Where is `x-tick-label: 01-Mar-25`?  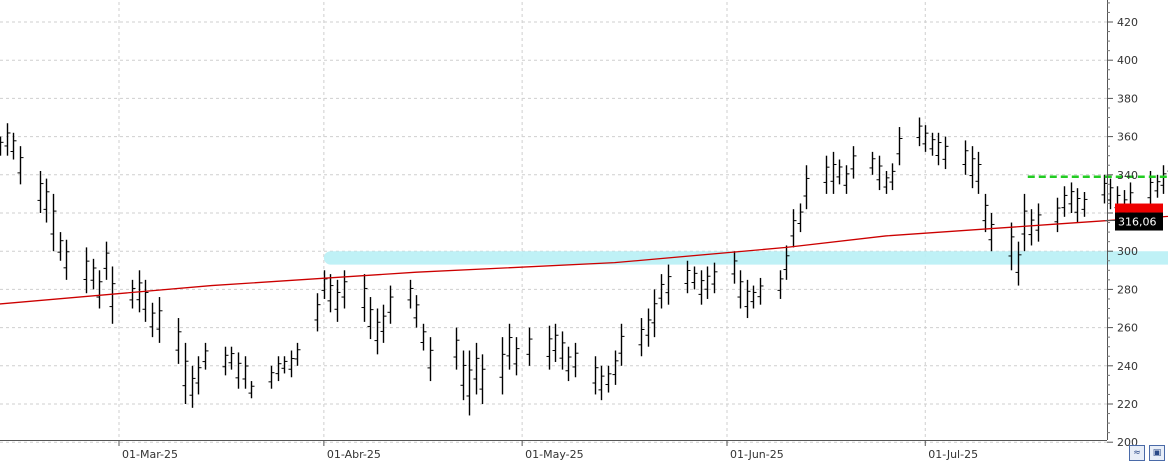
x-tick-label: 01-Mar-25 is located at coordinates (150, 454).